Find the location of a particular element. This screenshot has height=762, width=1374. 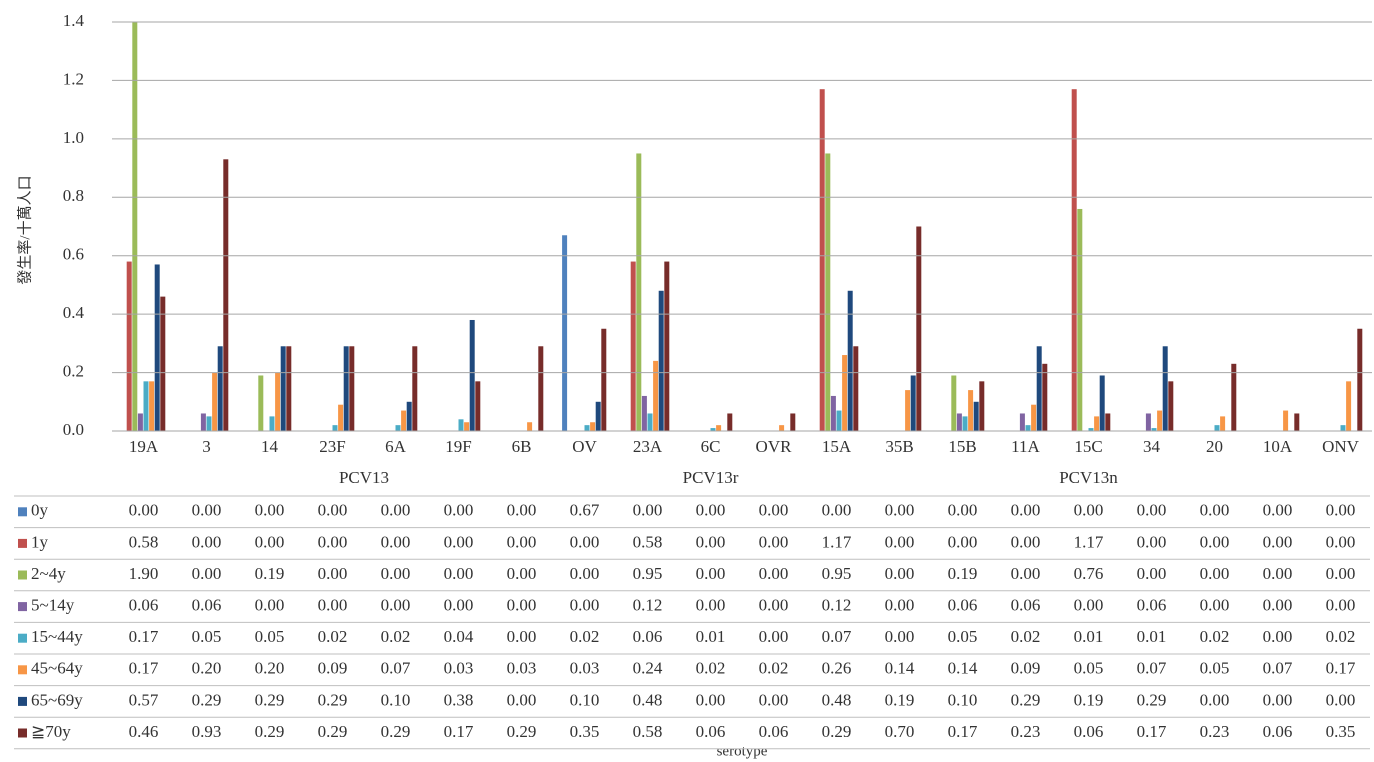

table-cell: 0.46 is located at coordinates (144, 731).